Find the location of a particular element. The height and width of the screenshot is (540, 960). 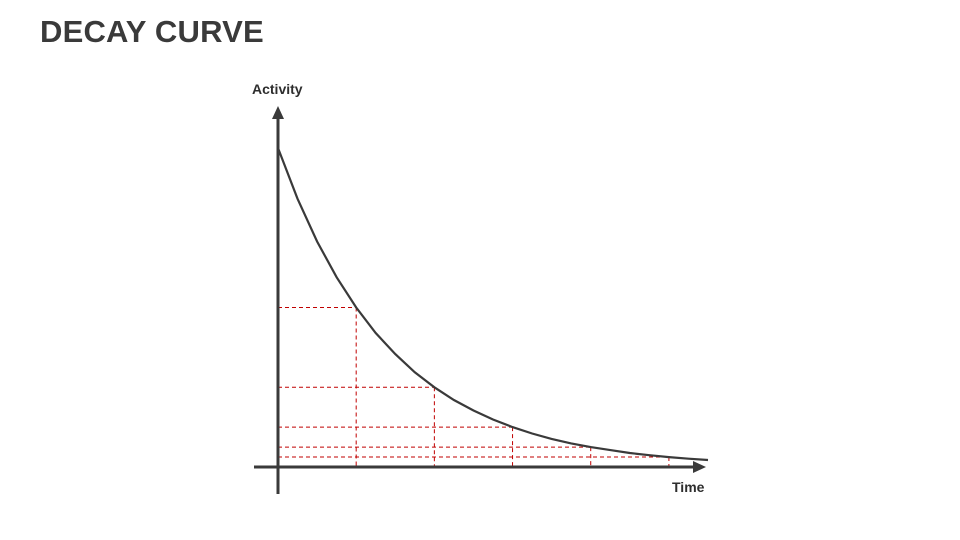

guide-lines is located at coordinates (474, 387).